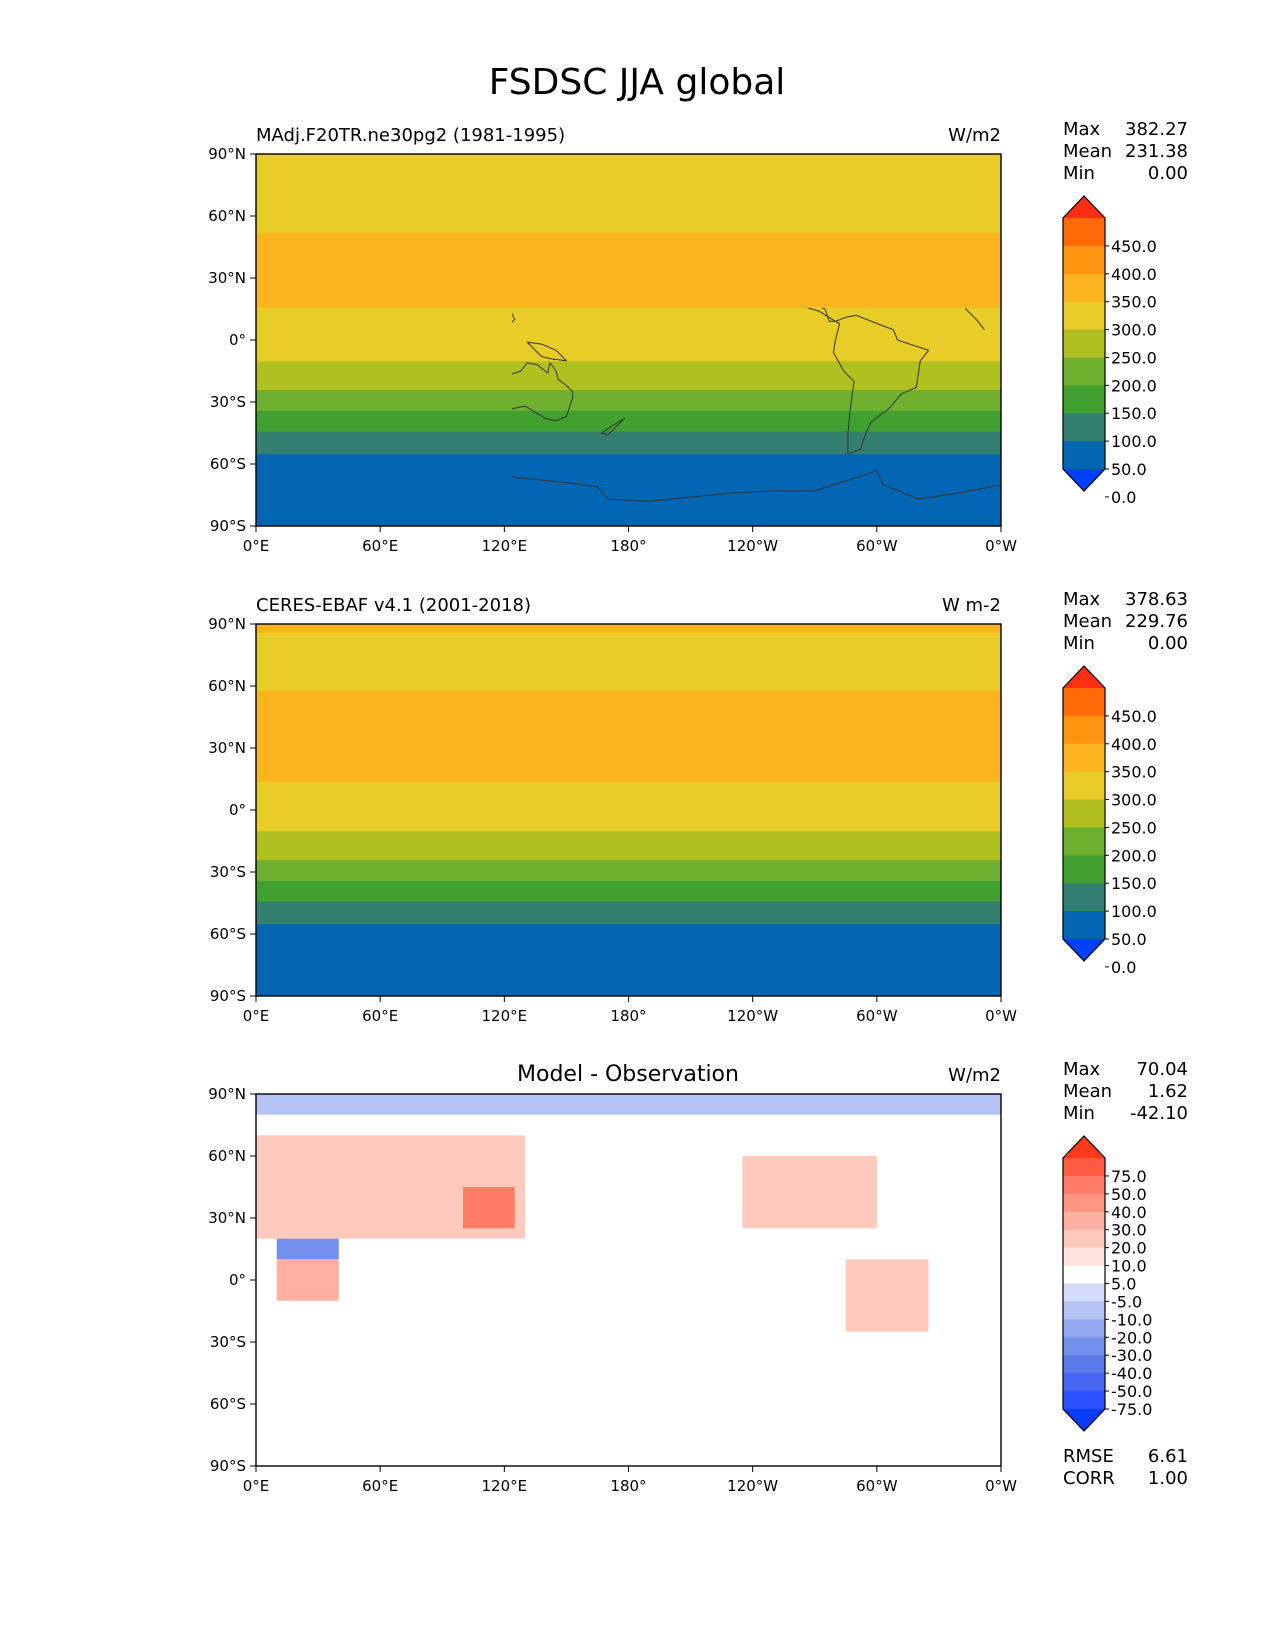 This screenshot has width=1275, height=1650. What do you see at coordinates (1156, 151) in the screenshot?
I see `model-mean-value: 231.38` at bounding box center [1156, 151].